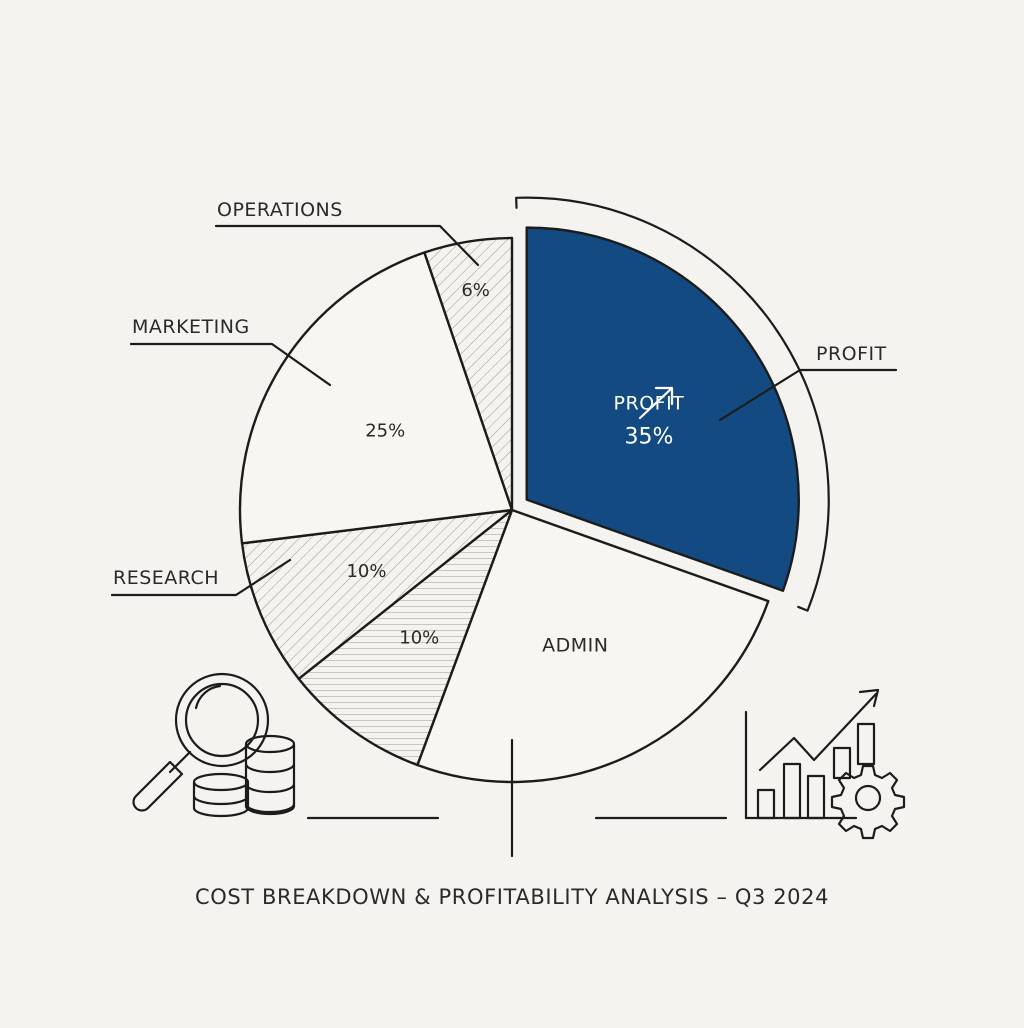 Image resolution: width=1024 pixels, height=1028 pixels. I want to click on callout-research-label: RESEARCH, so click(166, 578).